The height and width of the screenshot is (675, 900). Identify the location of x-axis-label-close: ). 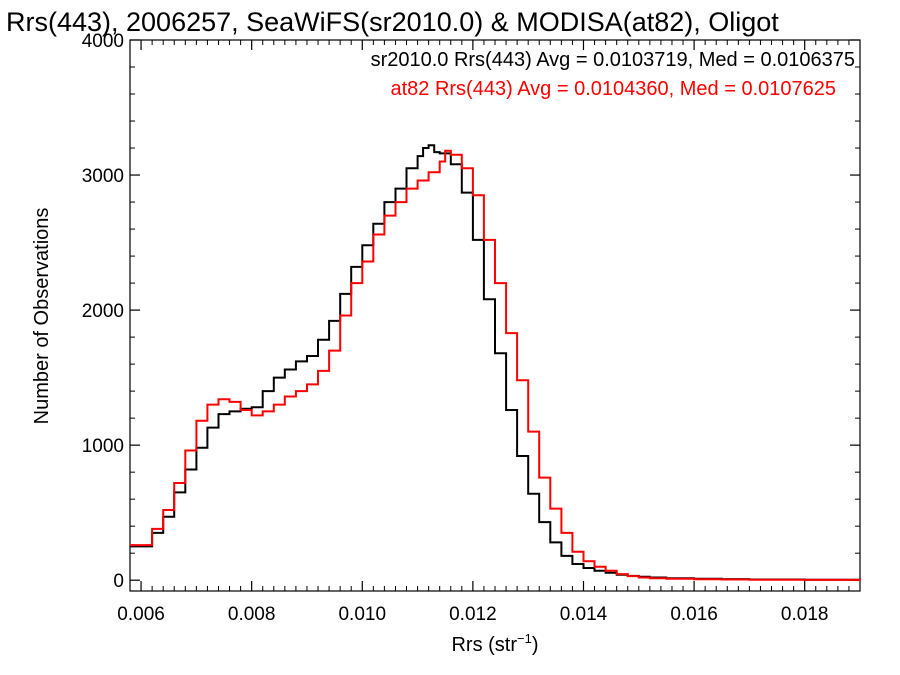
(535, 645).